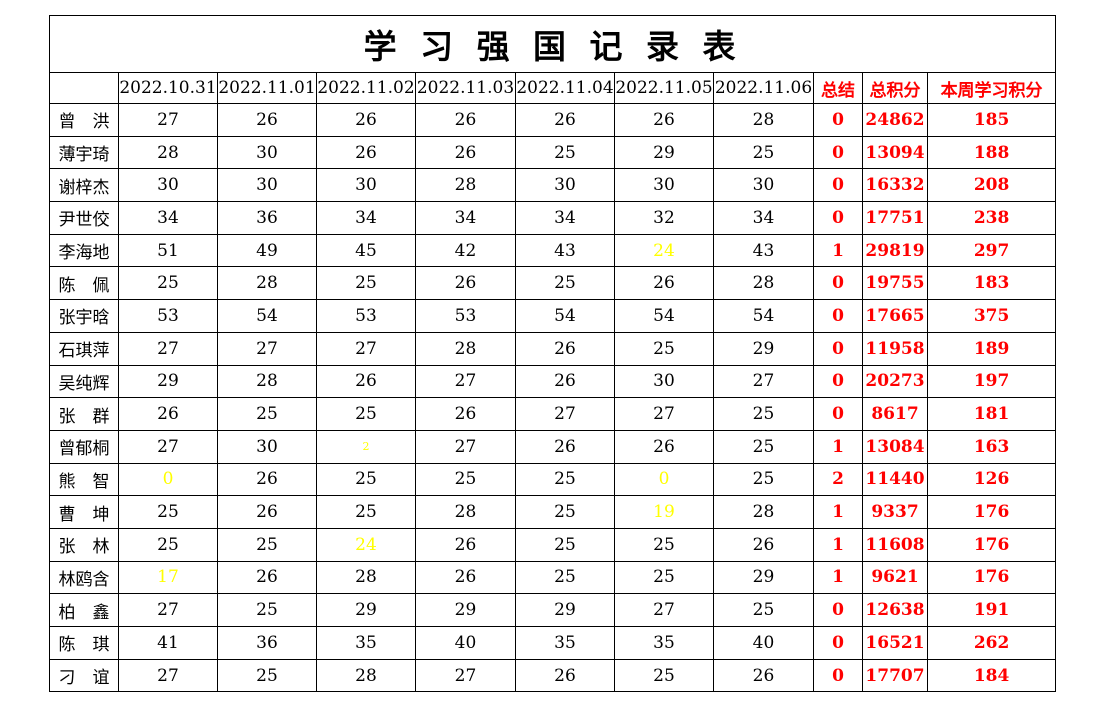 The image size is (1104, 716). What do you see at coordinates (267, 218) in the screenshot?
I see `score-cell: 36` at bounding box center [267, 218].